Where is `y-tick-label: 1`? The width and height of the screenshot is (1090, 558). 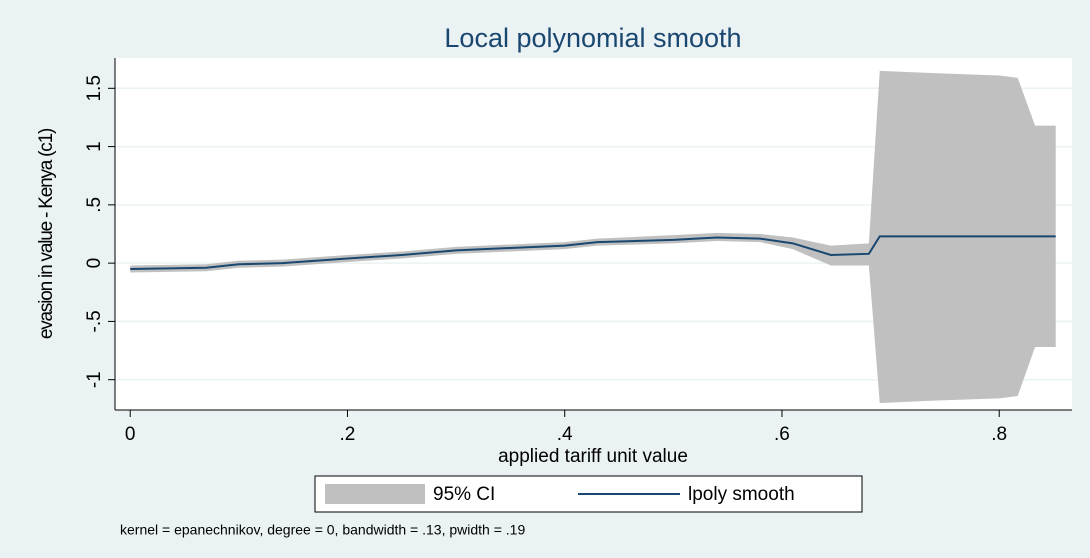 y-tick-label: 1 is located at coordinates (94, 146).